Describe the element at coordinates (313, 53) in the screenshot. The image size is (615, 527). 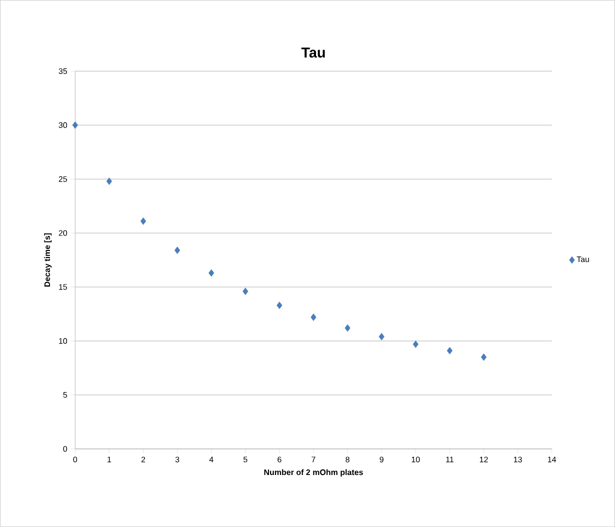
I see `chart-title: Tau` at that location.